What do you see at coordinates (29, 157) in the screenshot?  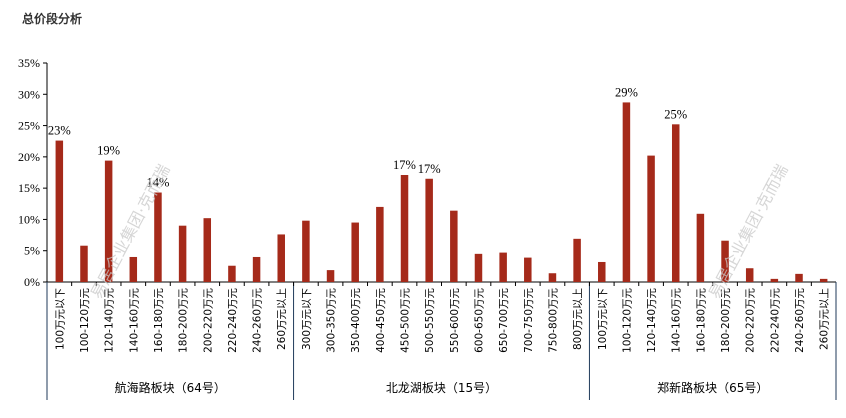 I see `y-tick-label: 20%` at bounding box center [29, 157].